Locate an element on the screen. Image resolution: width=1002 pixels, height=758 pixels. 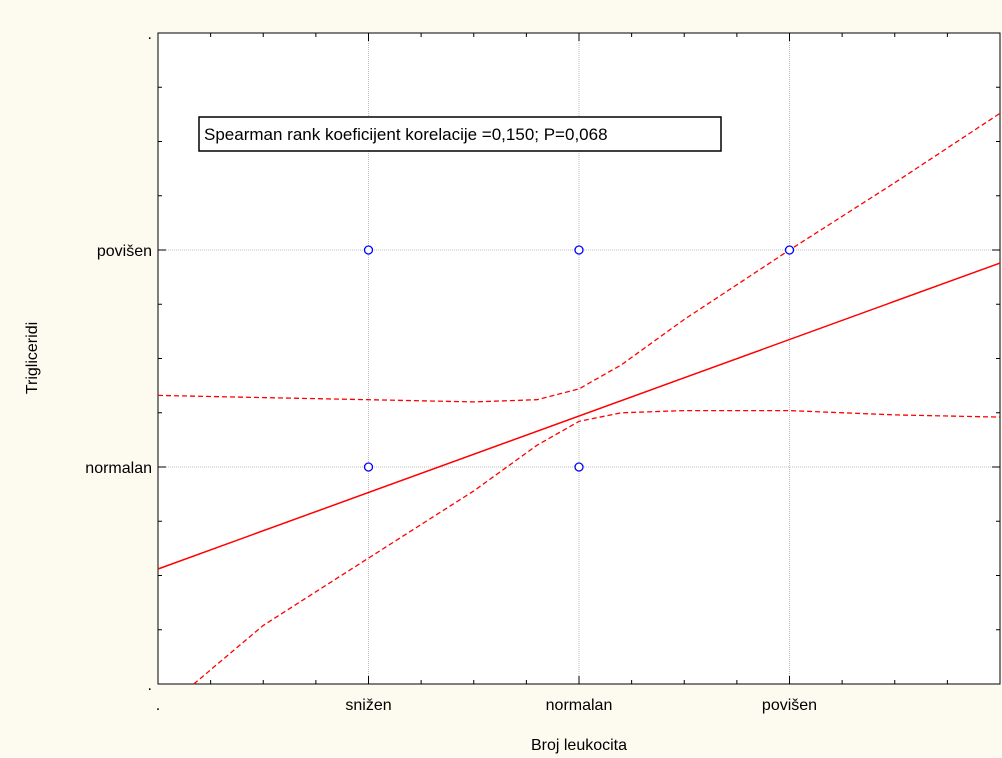
y-tick-label: normalan is located at coordinates (118, 468).